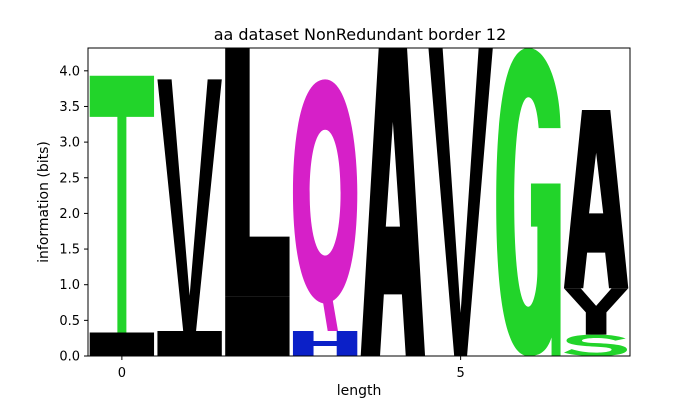 The width and height of the screenshot is (700, 400). Describe the element at coordinates (69, 357) in the screenshot. I see `y-tick-label: 0.0` at that location.